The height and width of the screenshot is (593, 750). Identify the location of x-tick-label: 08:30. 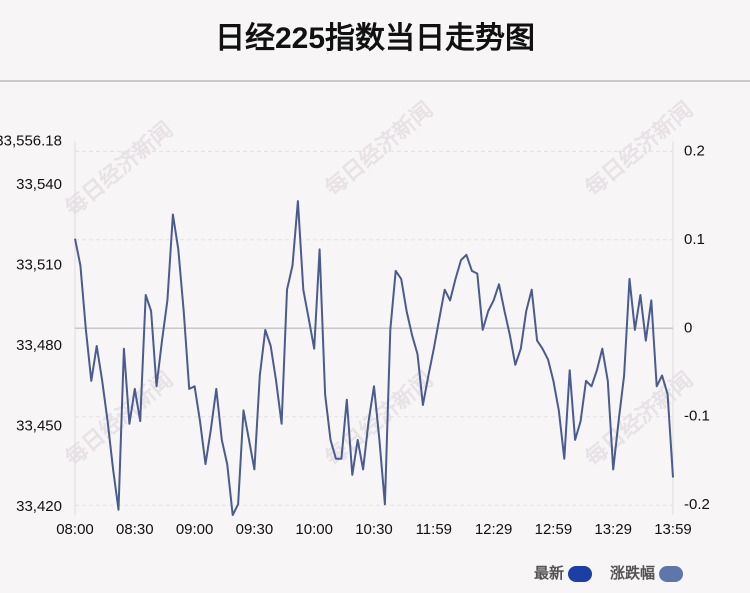
(135, 529).